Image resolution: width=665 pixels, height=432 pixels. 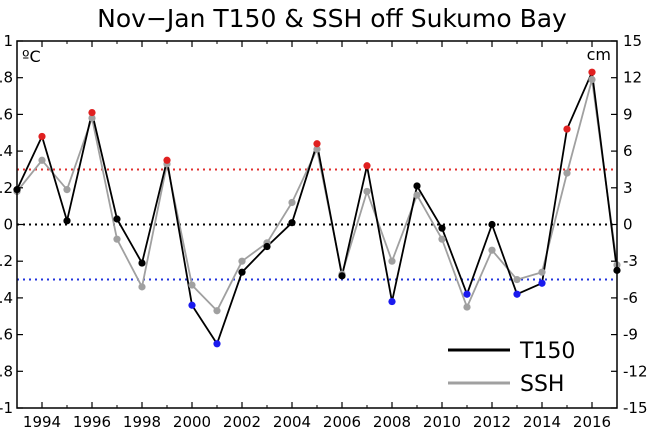 I want to click on data-point-ssh-2011, so click(x=467, y=307).